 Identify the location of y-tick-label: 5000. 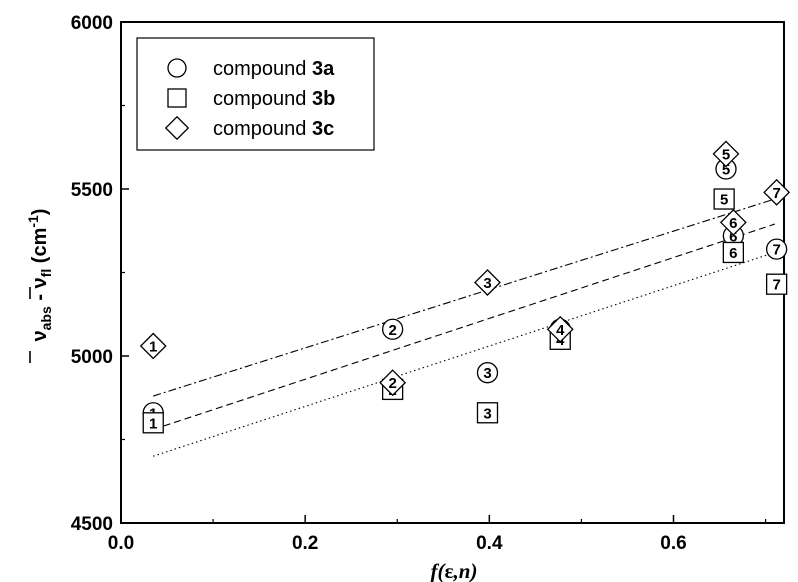
(92, 357).